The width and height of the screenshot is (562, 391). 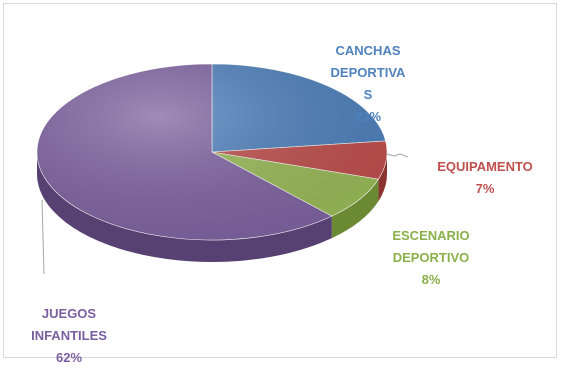 What do you see at coordinates (69, 324) in the screenshot?
I see `slice-label-juegos-name: JUEGOS INFANTILES` at bounding box center [69, 324].